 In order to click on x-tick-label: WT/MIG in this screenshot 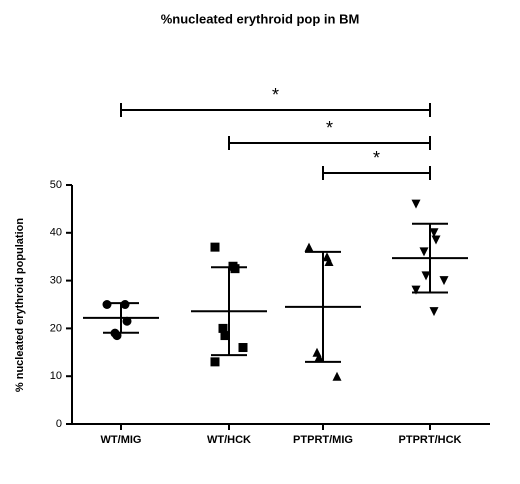, I will do `click(121, 440)`.